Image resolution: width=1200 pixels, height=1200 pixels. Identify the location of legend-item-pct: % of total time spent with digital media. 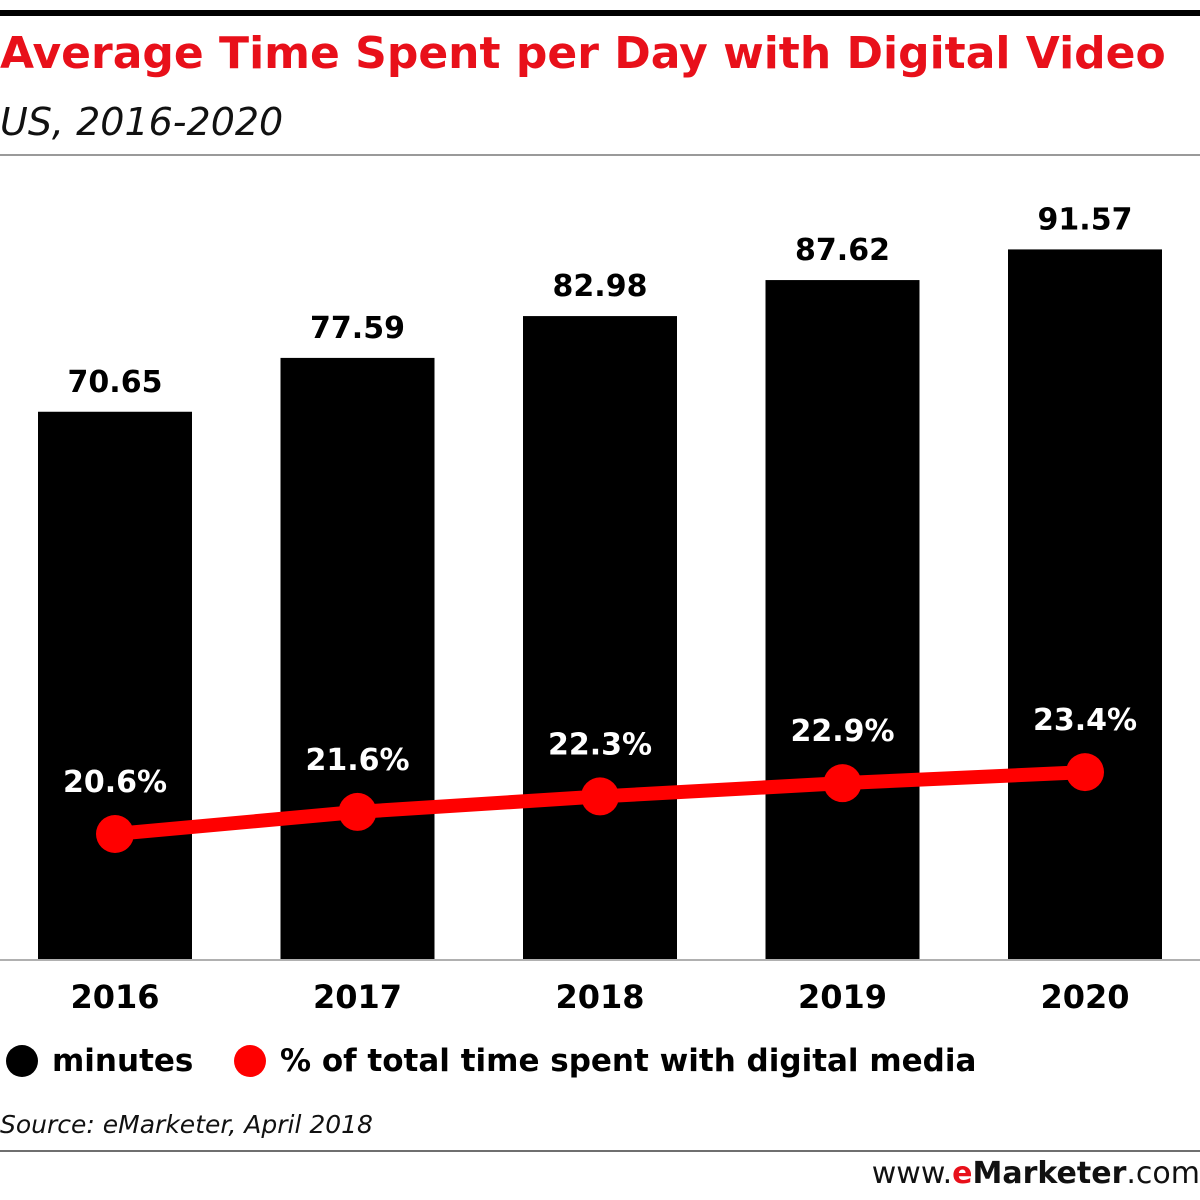
(605, 1061).